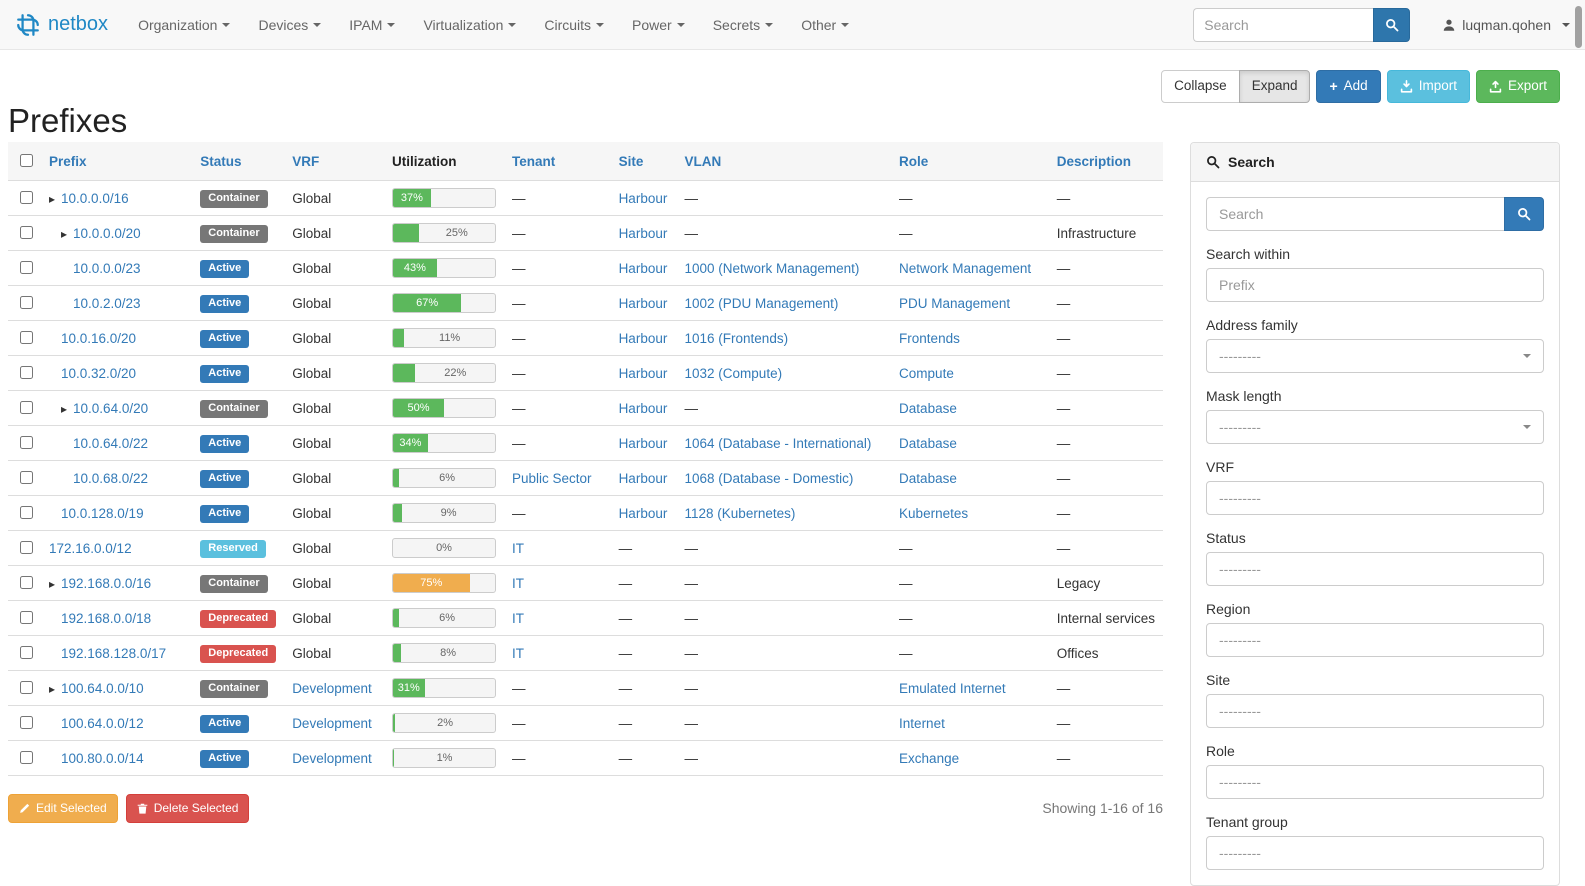  What do you see at coordinates (1375, 285) in the screenshot?
I see `filter-input-search-within` at bounding box center [1375, 285].